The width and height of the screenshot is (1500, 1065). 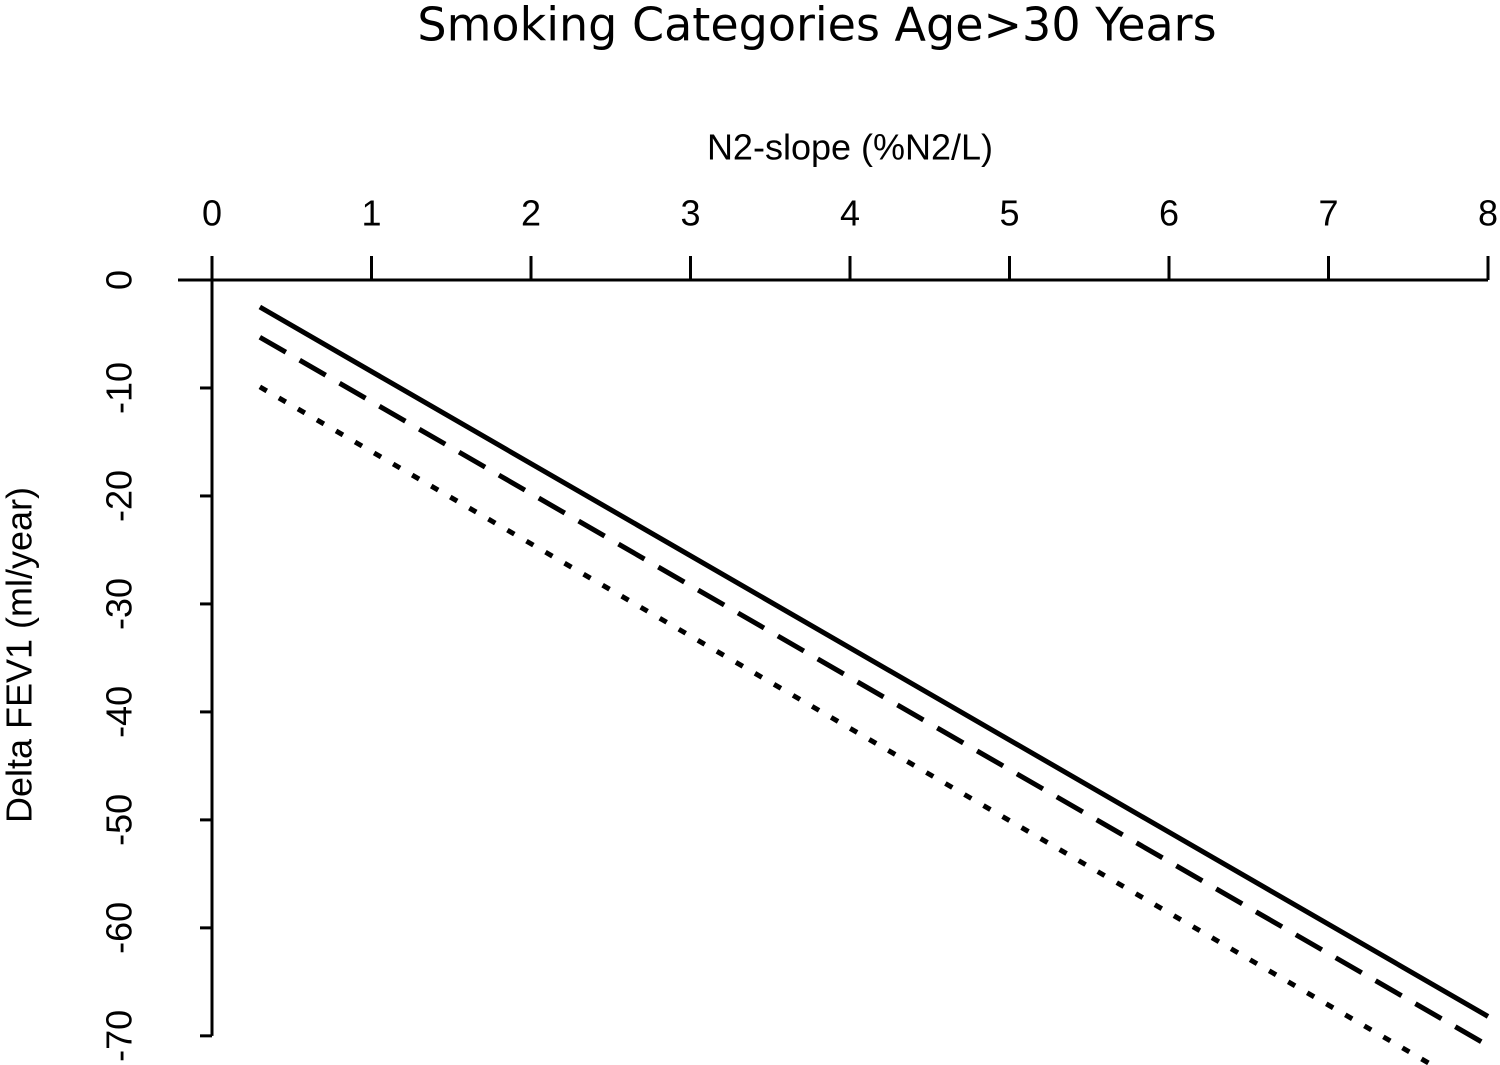 I want to click on x-tick-label: 0, so click(x=212, y=213).